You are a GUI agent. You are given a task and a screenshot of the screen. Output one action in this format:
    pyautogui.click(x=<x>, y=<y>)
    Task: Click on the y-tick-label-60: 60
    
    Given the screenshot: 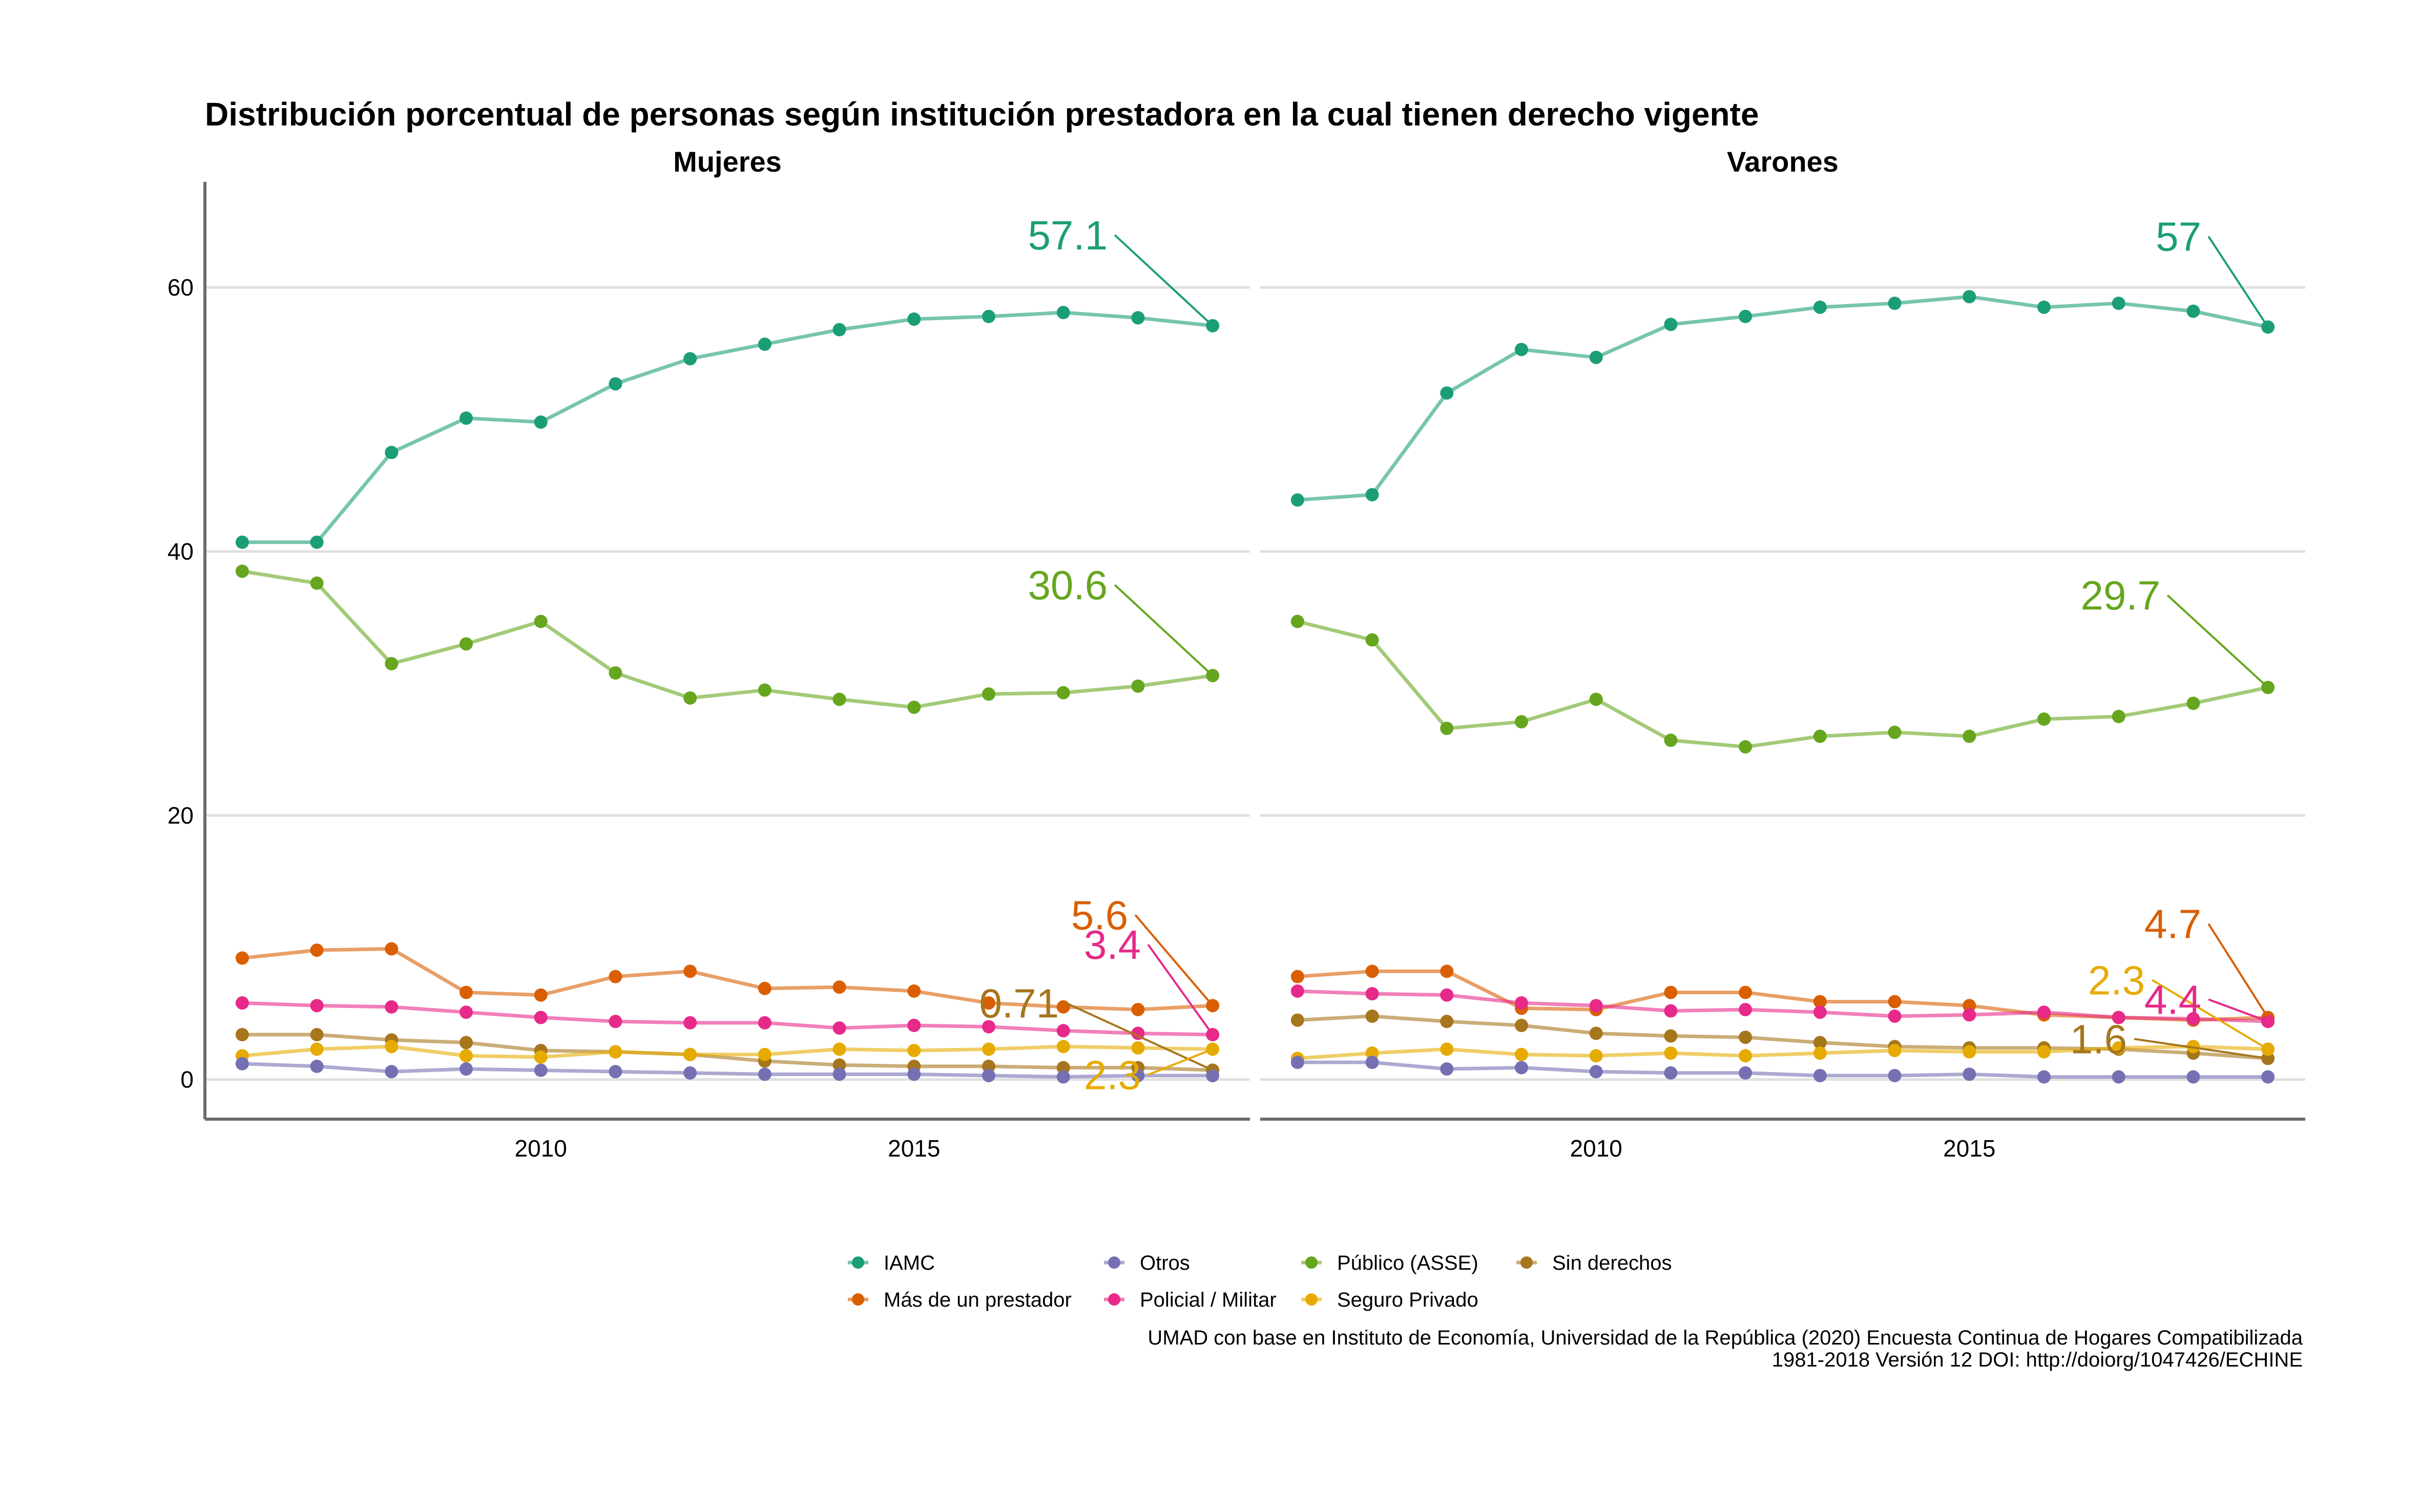 What is the action you would take?
    pyautogui.click(x=181, y=287)
    